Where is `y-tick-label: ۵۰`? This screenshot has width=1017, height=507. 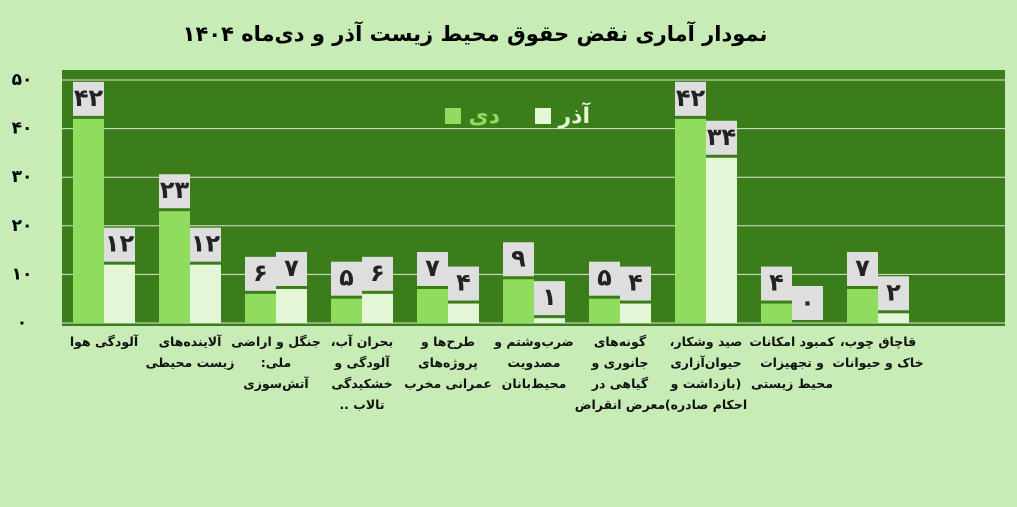 y-tick-label: ۵۰ is located at coordinates (22, 80).